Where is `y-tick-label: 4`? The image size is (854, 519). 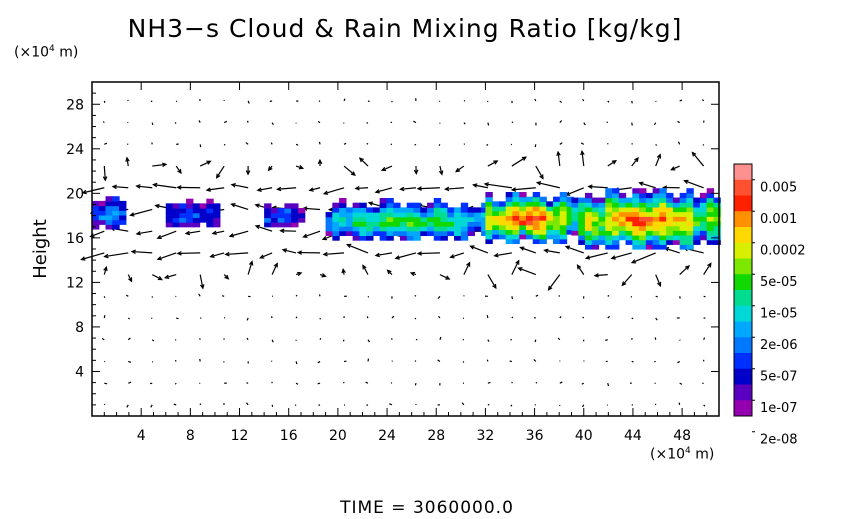
y-tick-label: 4 is located at coordinates (79, 372).